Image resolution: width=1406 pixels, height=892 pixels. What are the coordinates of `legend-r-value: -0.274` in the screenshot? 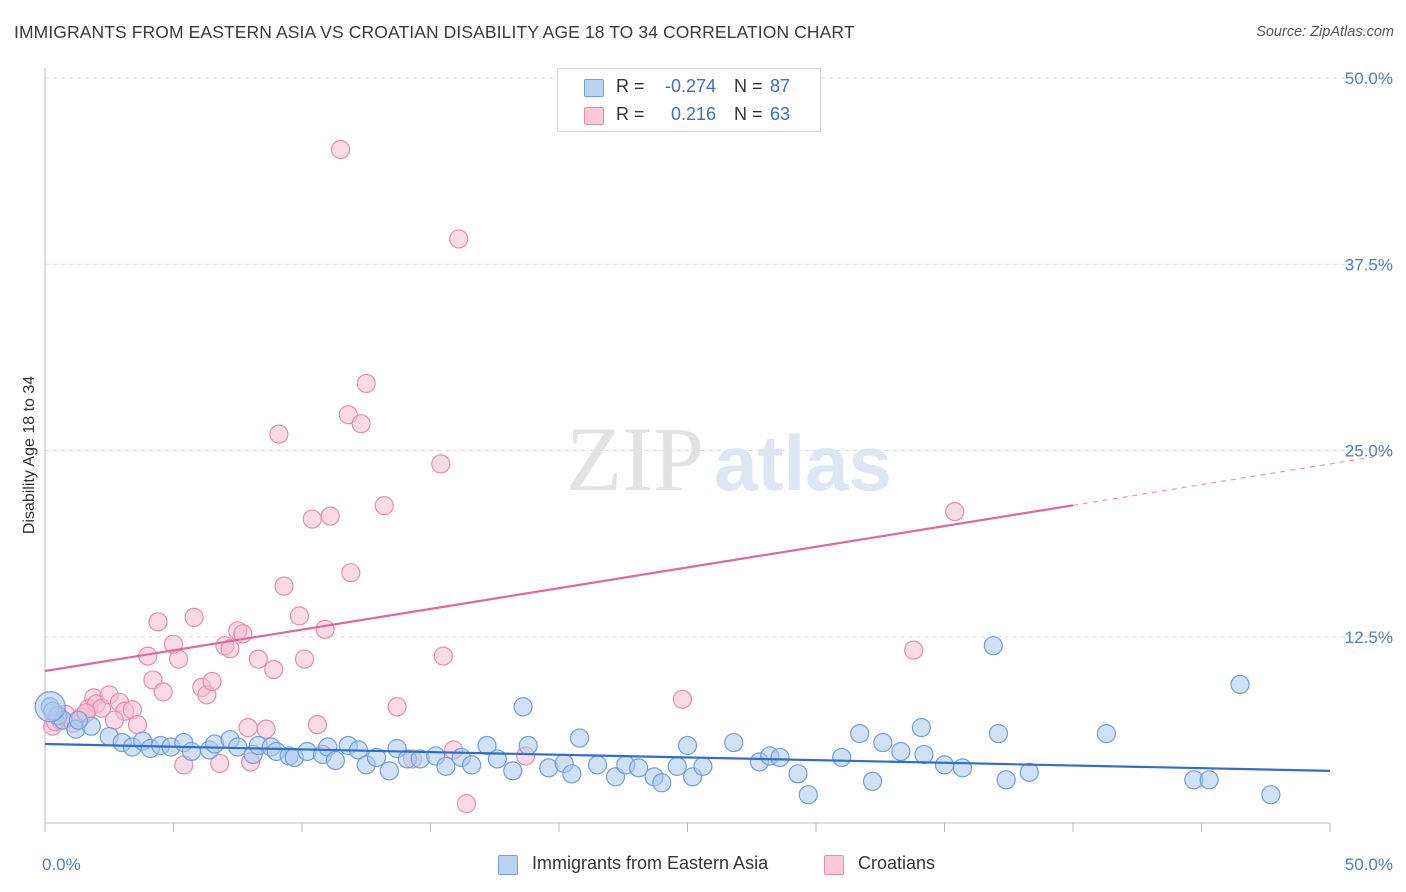 It's located at (690, 86).